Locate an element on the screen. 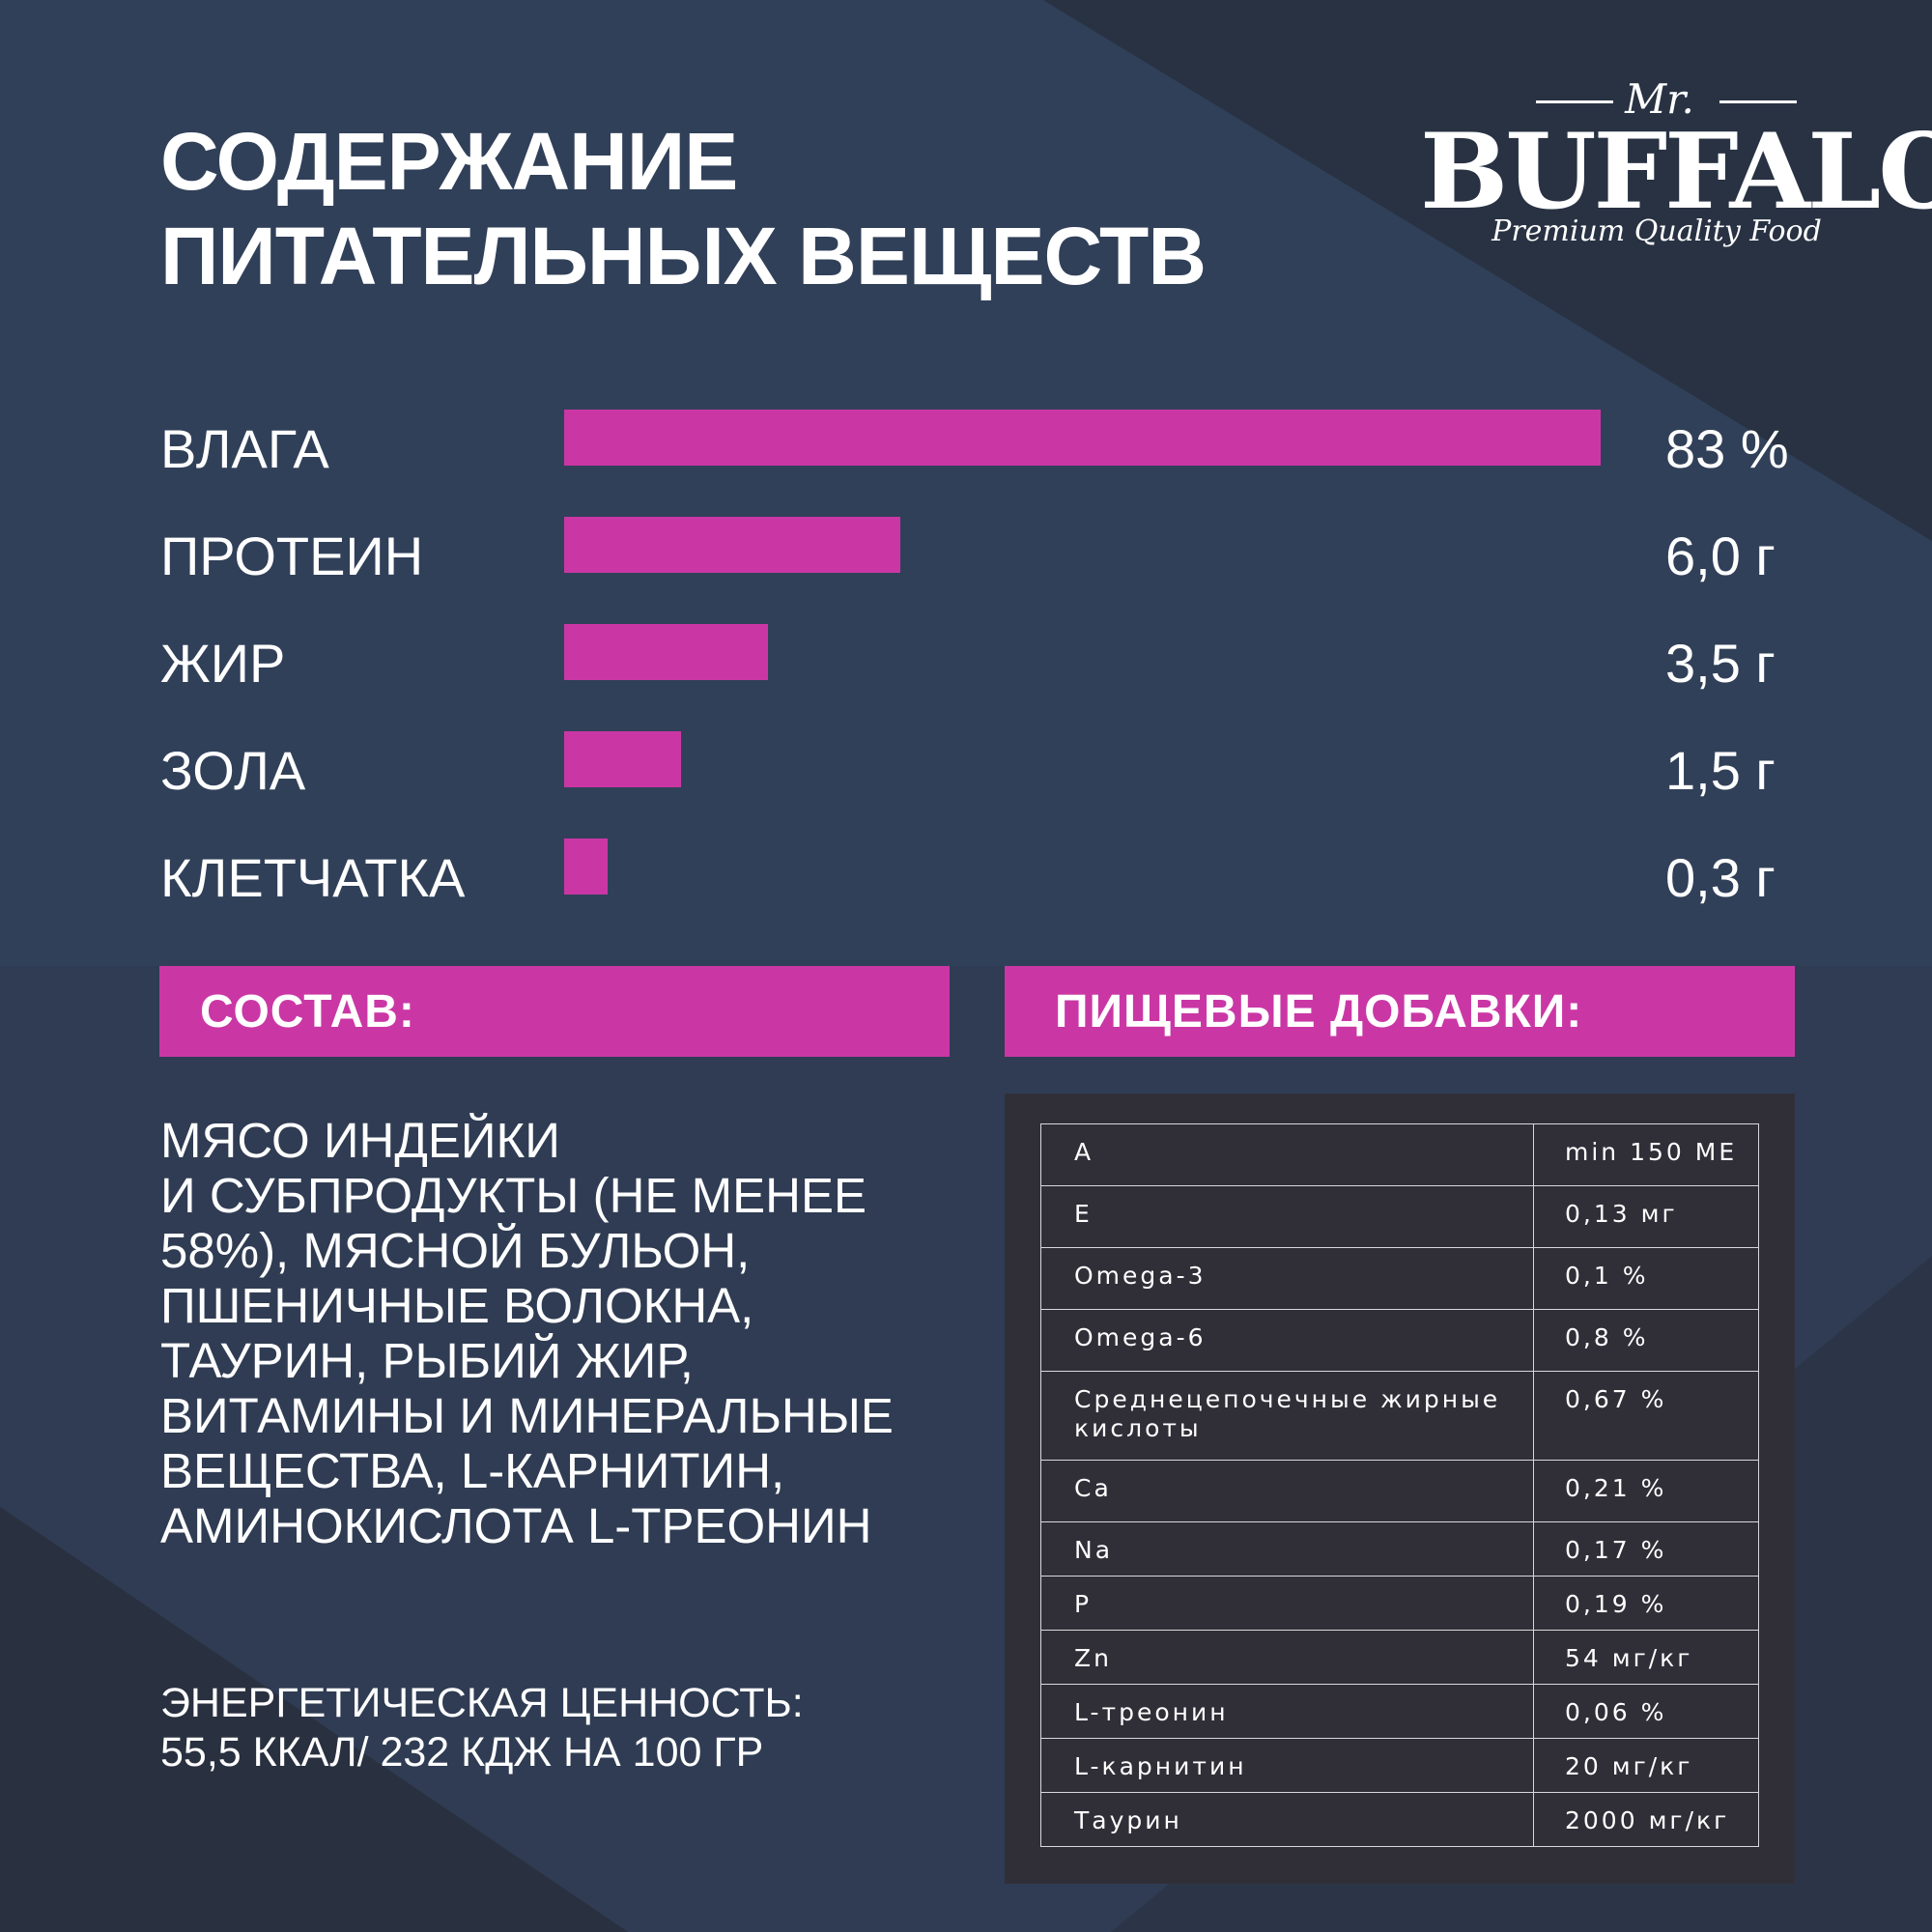 The width and height of the screenshot is (1932, 1932). table-row: Ca 0,21 % is located at coordinates (1399, 1491).